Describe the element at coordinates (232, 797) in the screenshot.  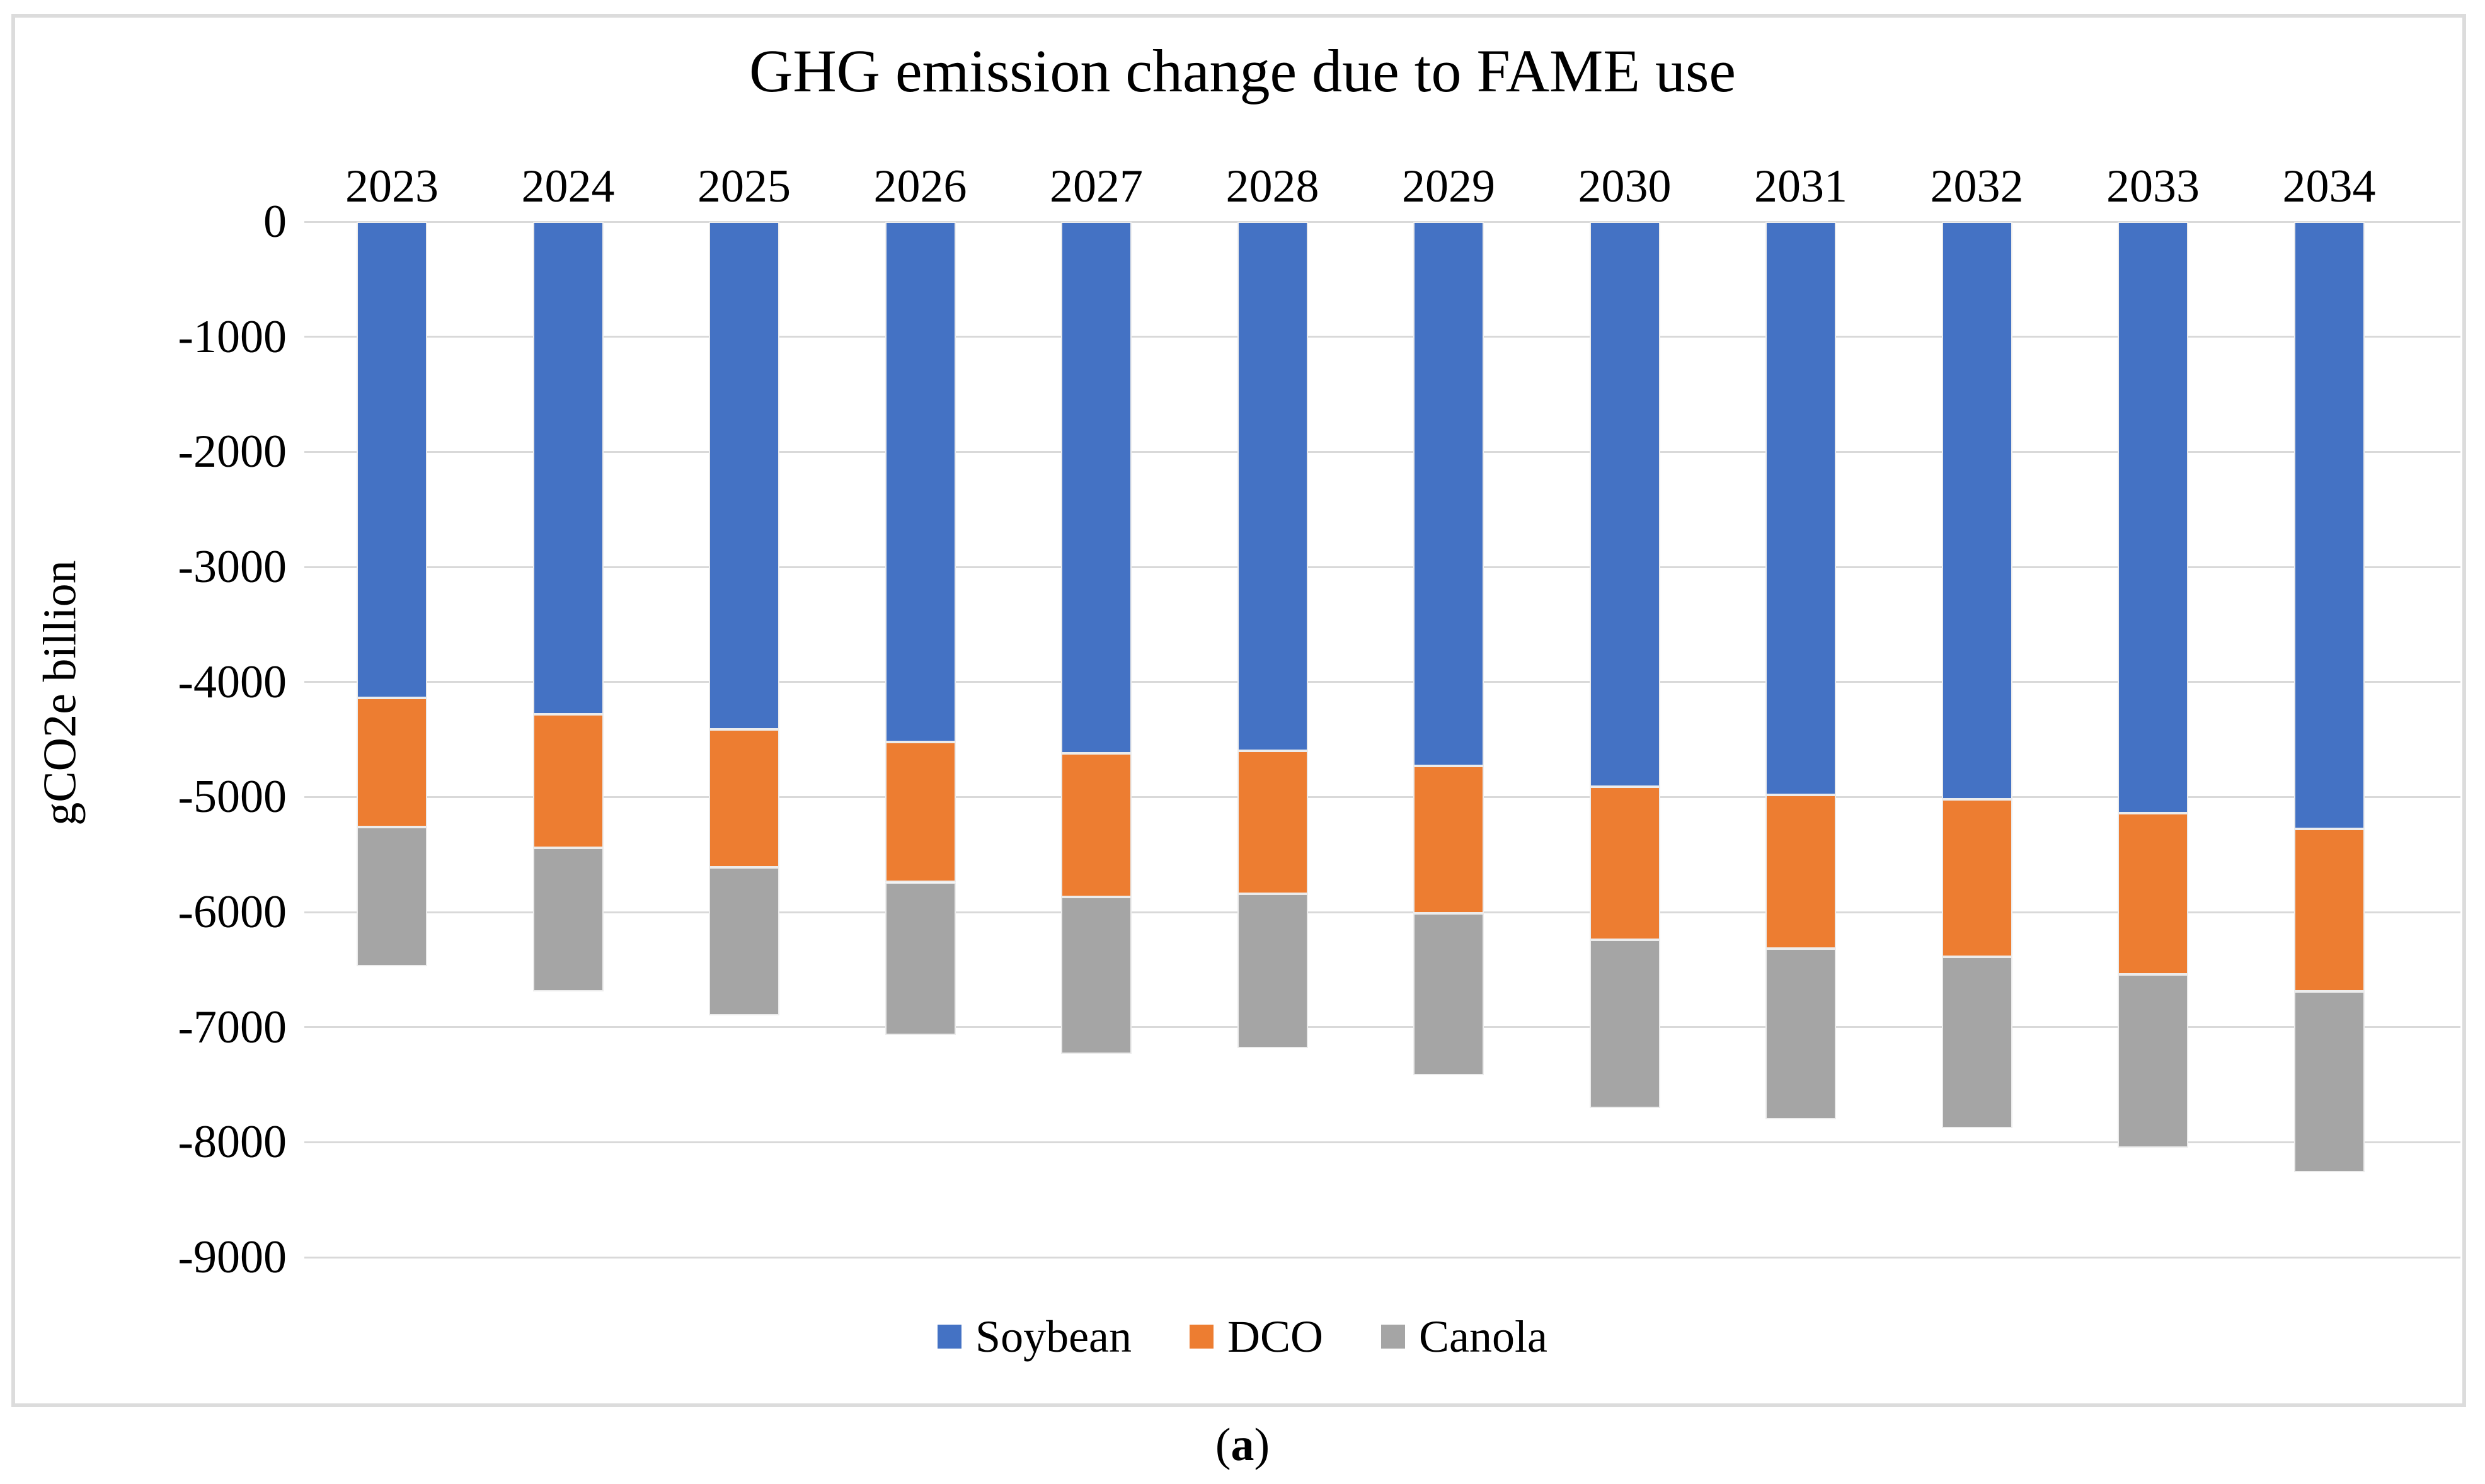
I see `y-tick-label: -5000` at that location.